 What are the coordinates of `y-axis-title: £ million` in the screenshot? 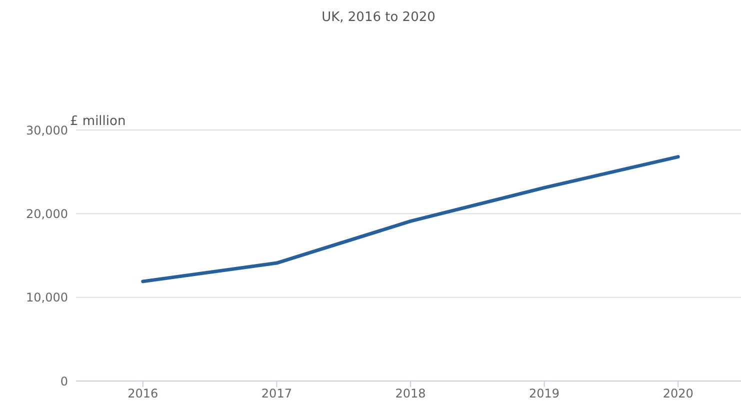 It's located at (98, 121).